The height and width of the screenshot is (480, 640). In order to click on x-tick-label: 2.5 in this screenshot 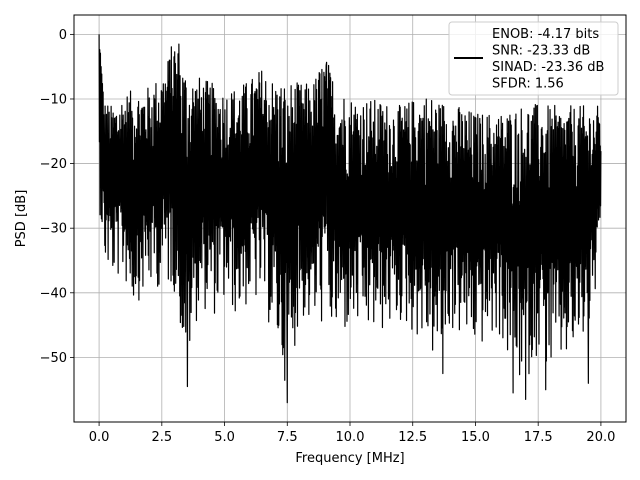, I will do `click(161, 437)`.